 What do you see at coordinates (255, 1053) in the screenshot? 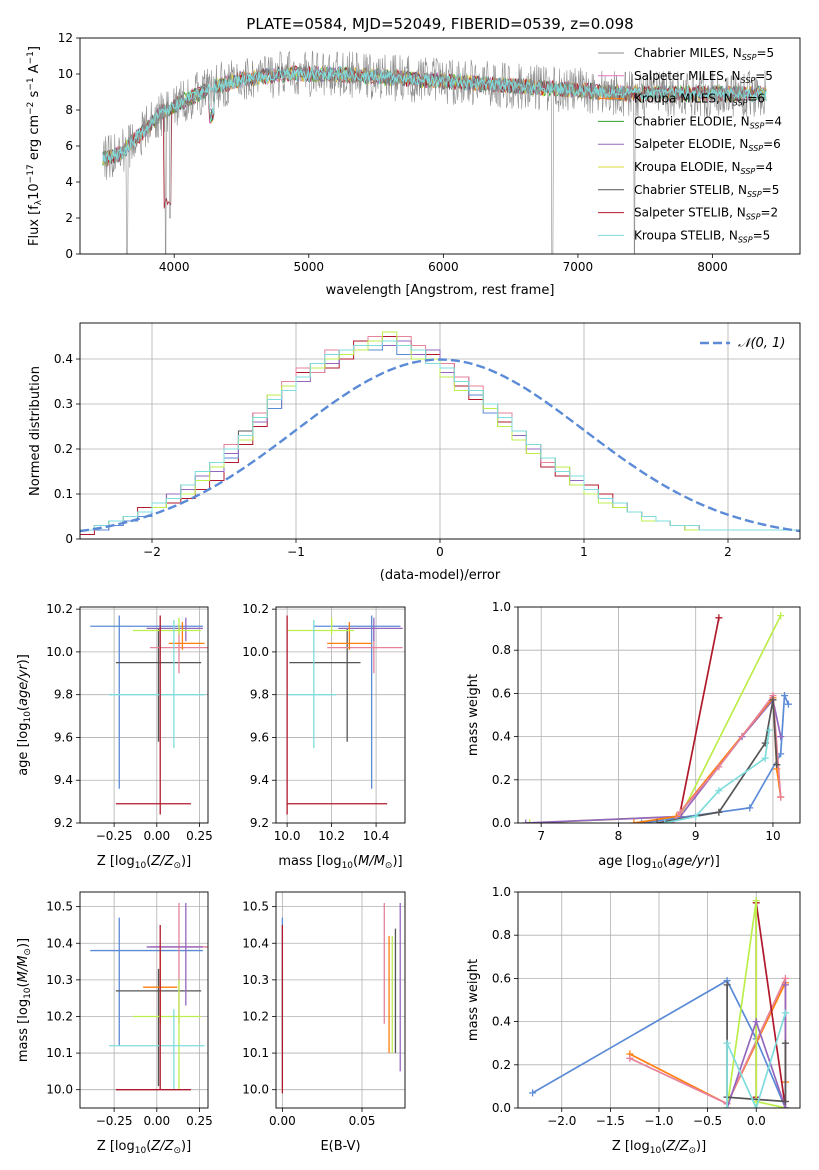
I see `y-tick-label: 10.1` at bounding box center [255, 1053].